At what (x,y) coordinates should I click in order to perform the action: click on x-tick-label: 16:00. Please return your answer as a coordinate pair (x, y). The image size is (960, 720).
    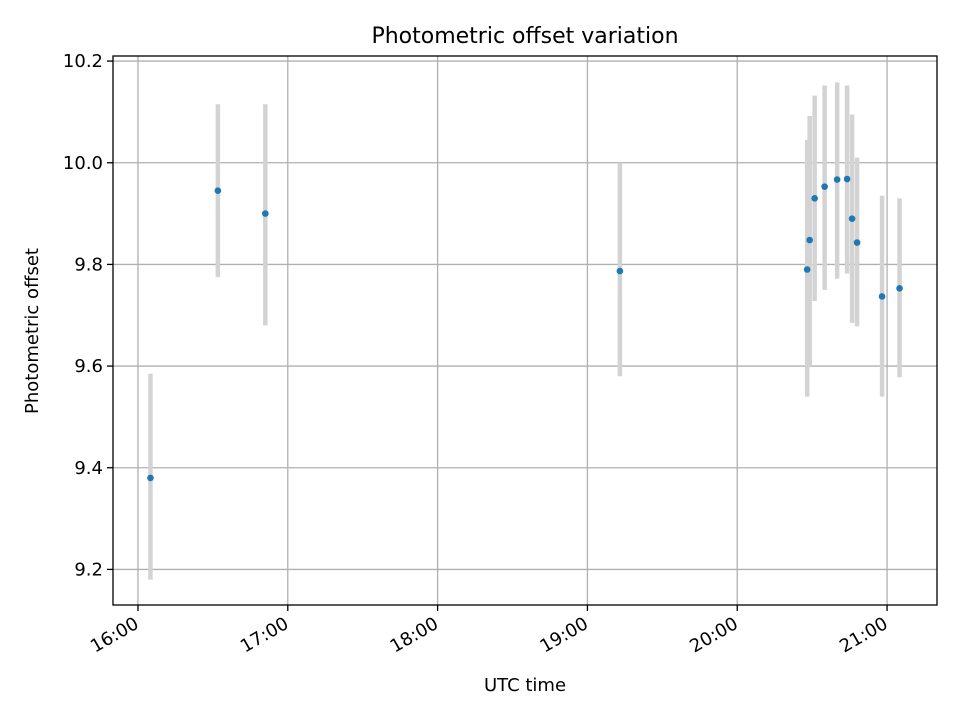
    Looking at the image, I should click on (114, 635).